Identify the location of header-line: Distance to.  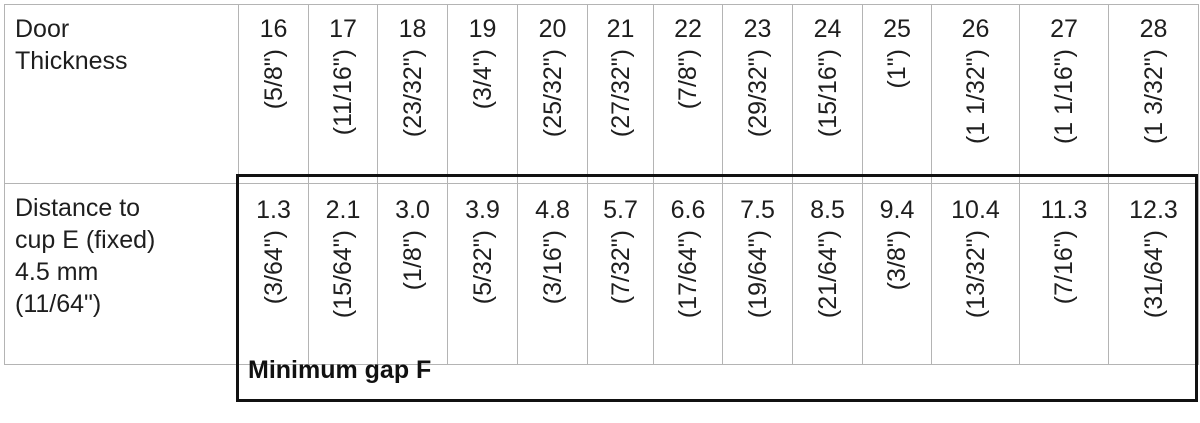
(78, 208).